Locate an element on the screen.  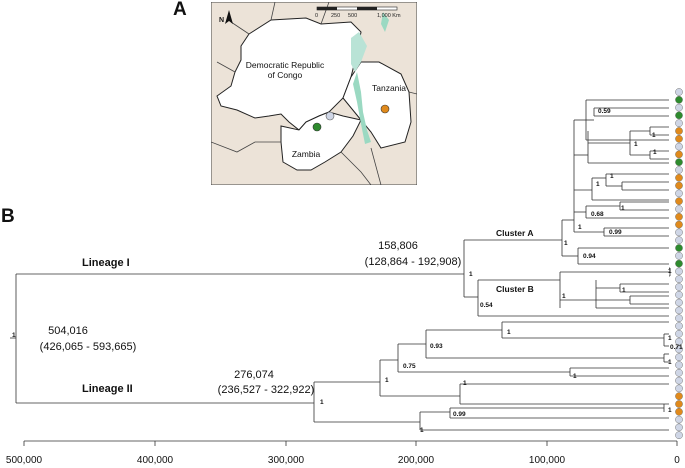
sample-point-grey is located at coordinates (330, 116).